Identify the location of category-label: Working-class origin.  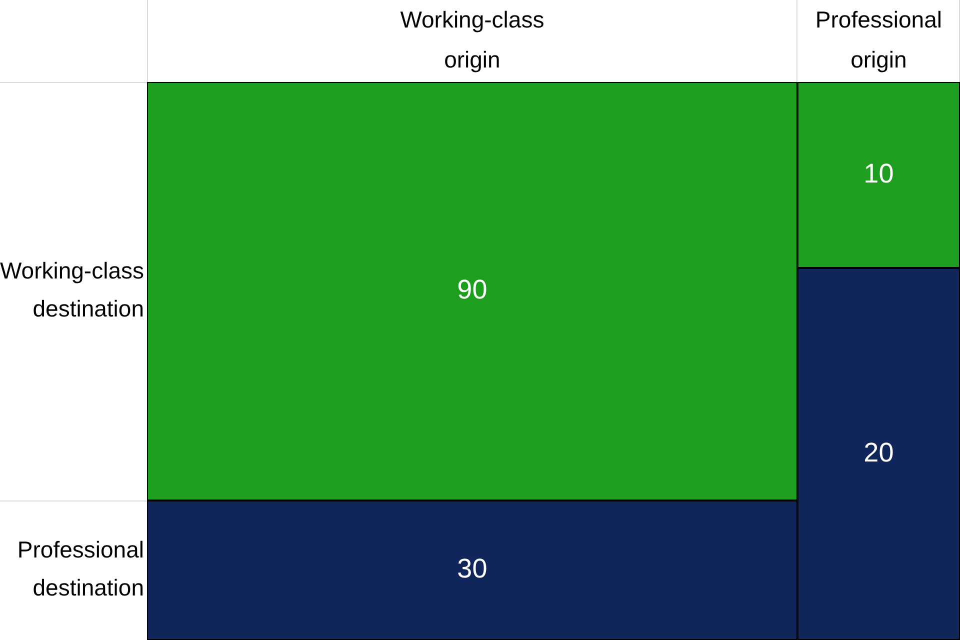
(472, 39).